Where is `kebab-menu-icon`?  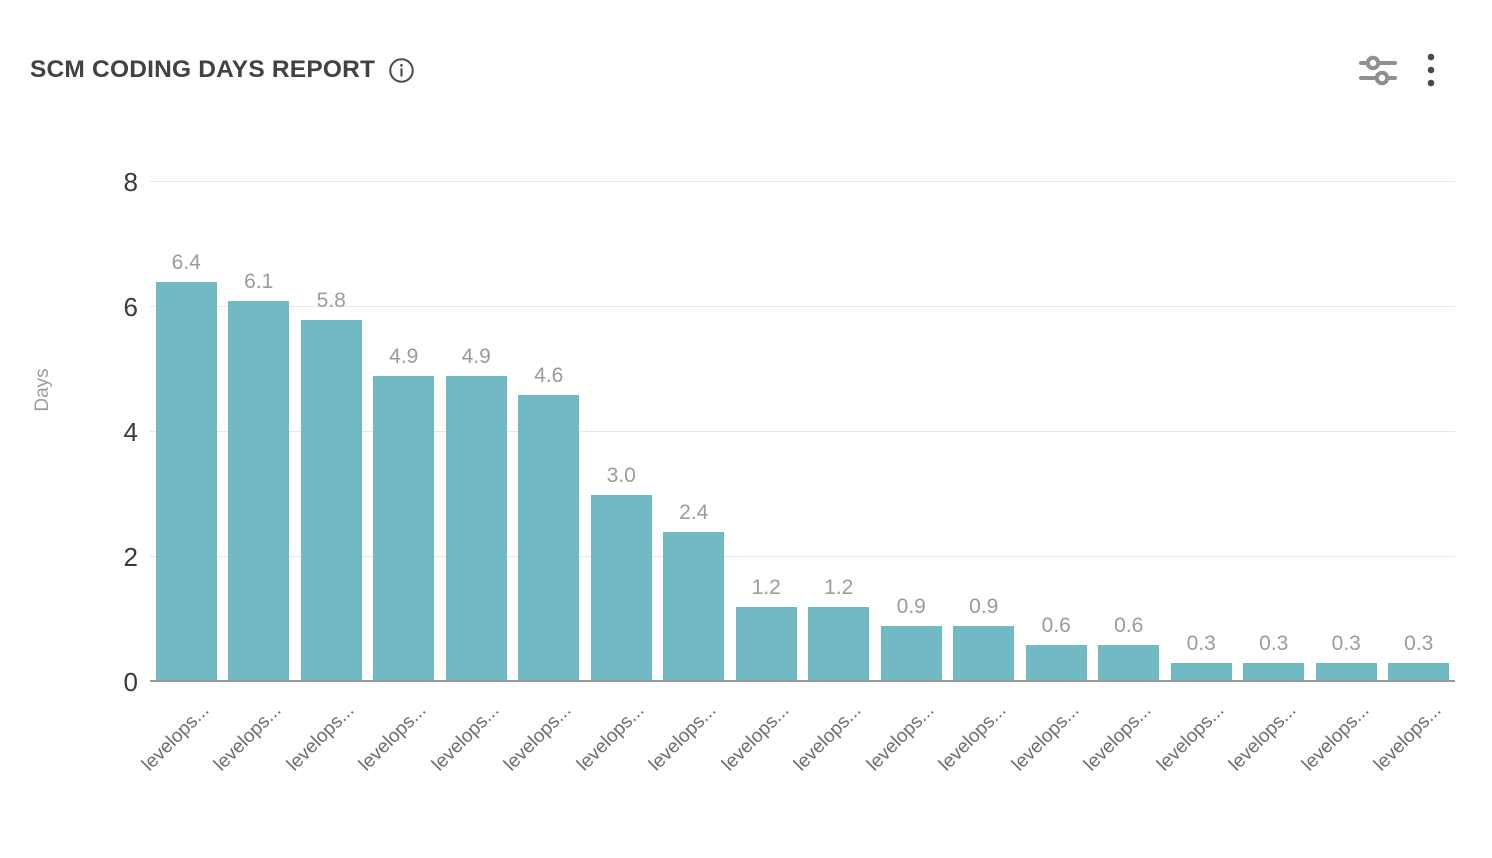 kebab-menu-icon is located at coordinates (1431, 70).